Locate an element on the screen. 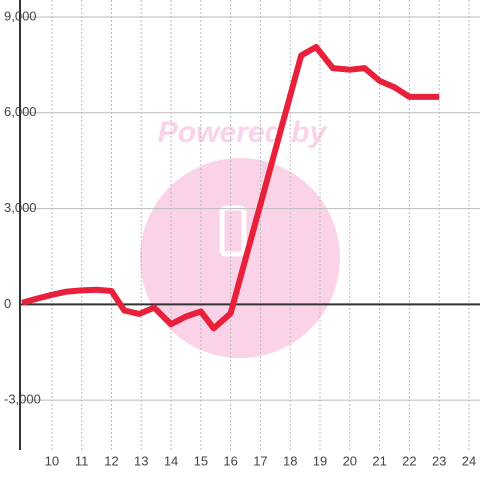 The height and width of the screenshot is (480, 480). x-tick-label: 15 is located at coordinates (201, 460).